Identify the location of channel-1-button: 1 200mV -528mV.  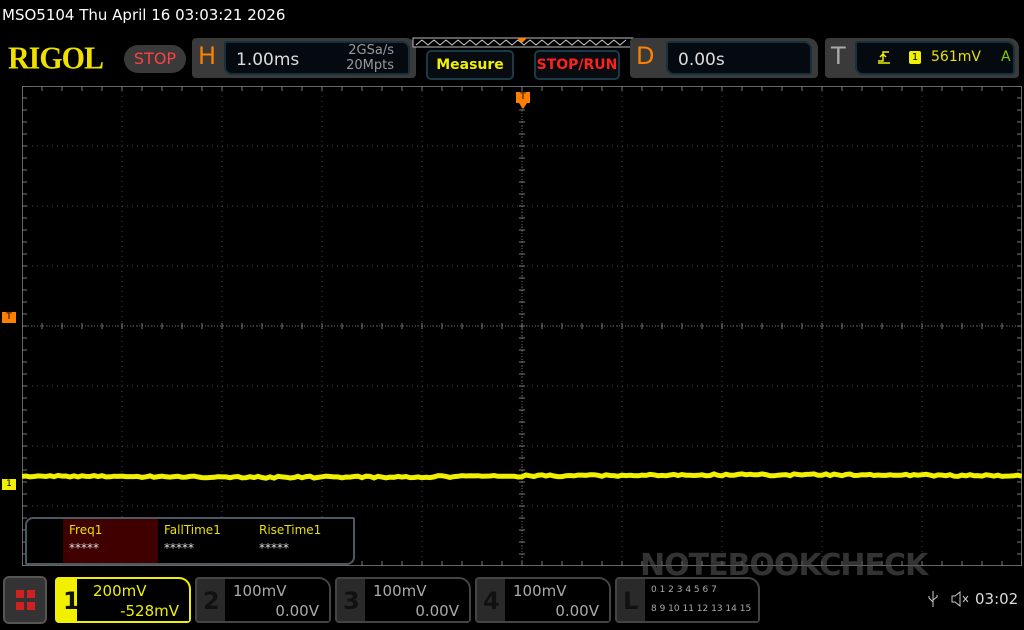
(123, 600).